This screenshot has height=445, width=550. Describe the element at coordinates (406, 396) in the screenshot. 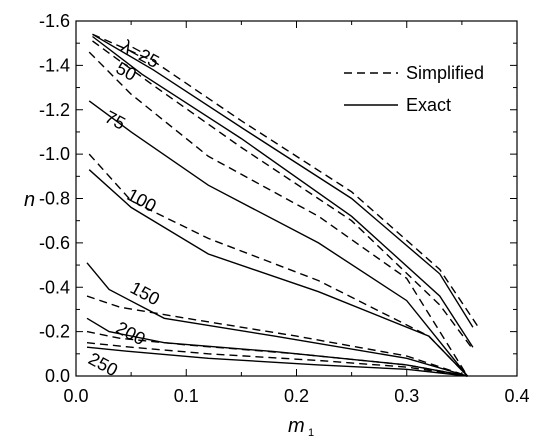

I see `x-tick-label: 0.3` at that location.